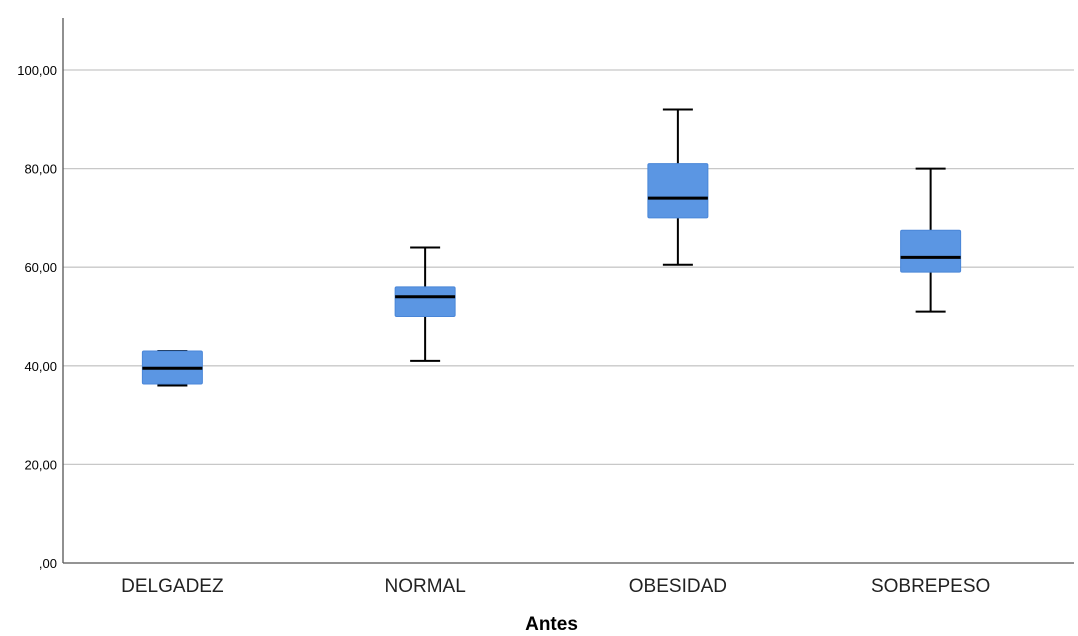 Image resolution: width=1078 pixels, height=636 pixels. What do you see at coordinates (172, 368) in the screenshot?
I see `box-delgadez` at bounding box center [172, 368].